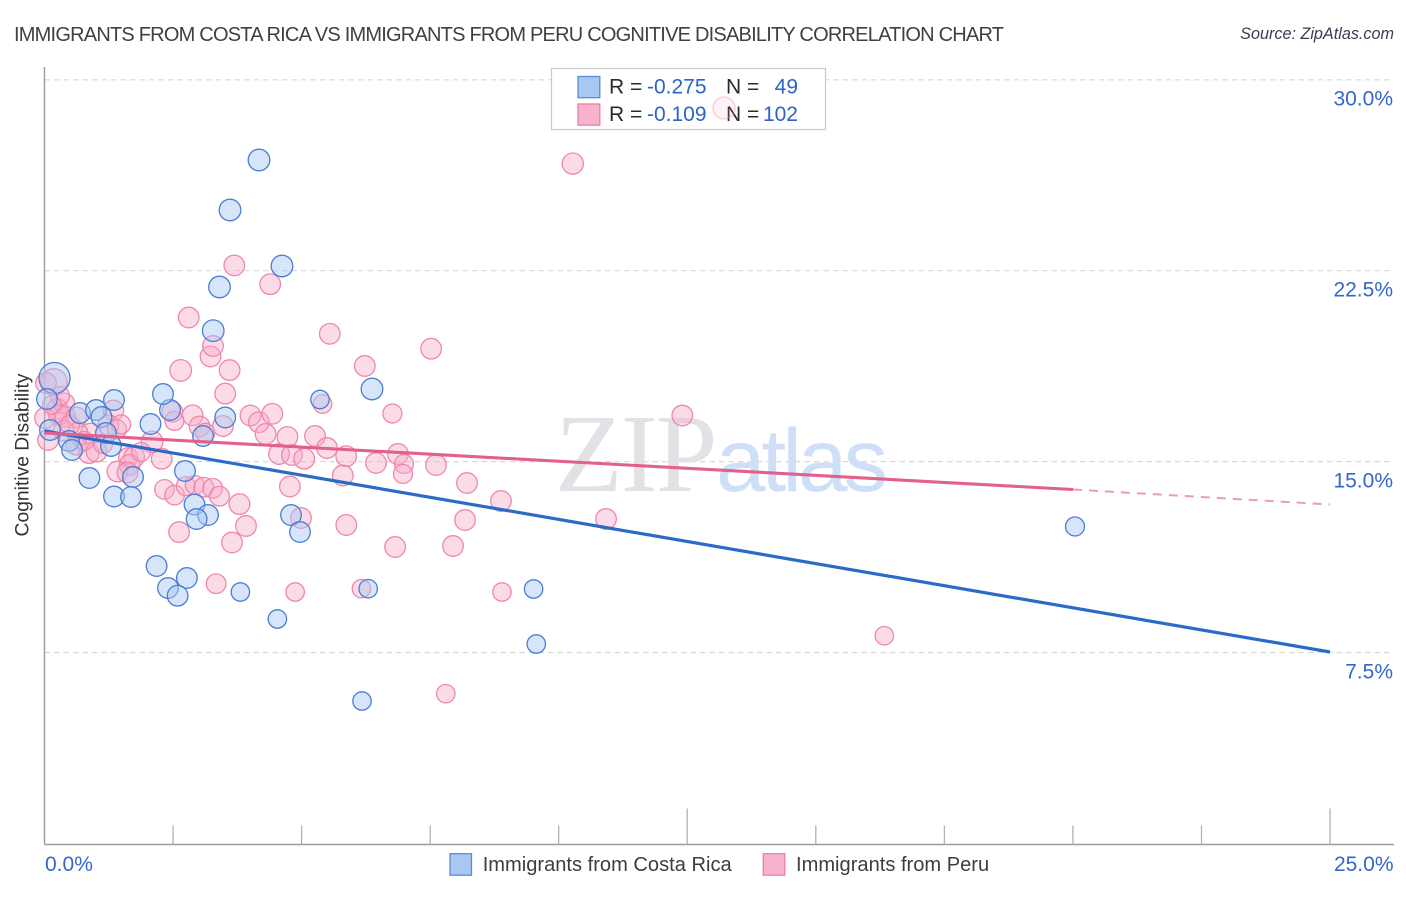 Image resolution: width=1406 pixels, height=897 pixels. What do you see at coordinates (677, 114) in the screenshot?
I see `svg-text: -0.109` at bounding box center [677, 114].